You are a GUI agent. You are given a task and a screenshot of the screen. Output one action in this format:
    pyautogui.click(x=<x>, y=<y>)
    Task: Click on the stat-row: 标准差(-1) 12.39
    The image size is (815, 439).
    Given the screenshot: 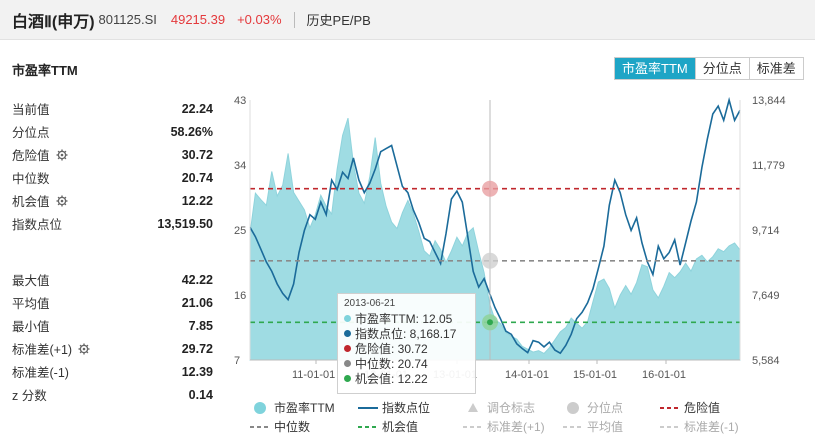 What is the action you would take?
    pyautogui.click(x=112, y=371)
    